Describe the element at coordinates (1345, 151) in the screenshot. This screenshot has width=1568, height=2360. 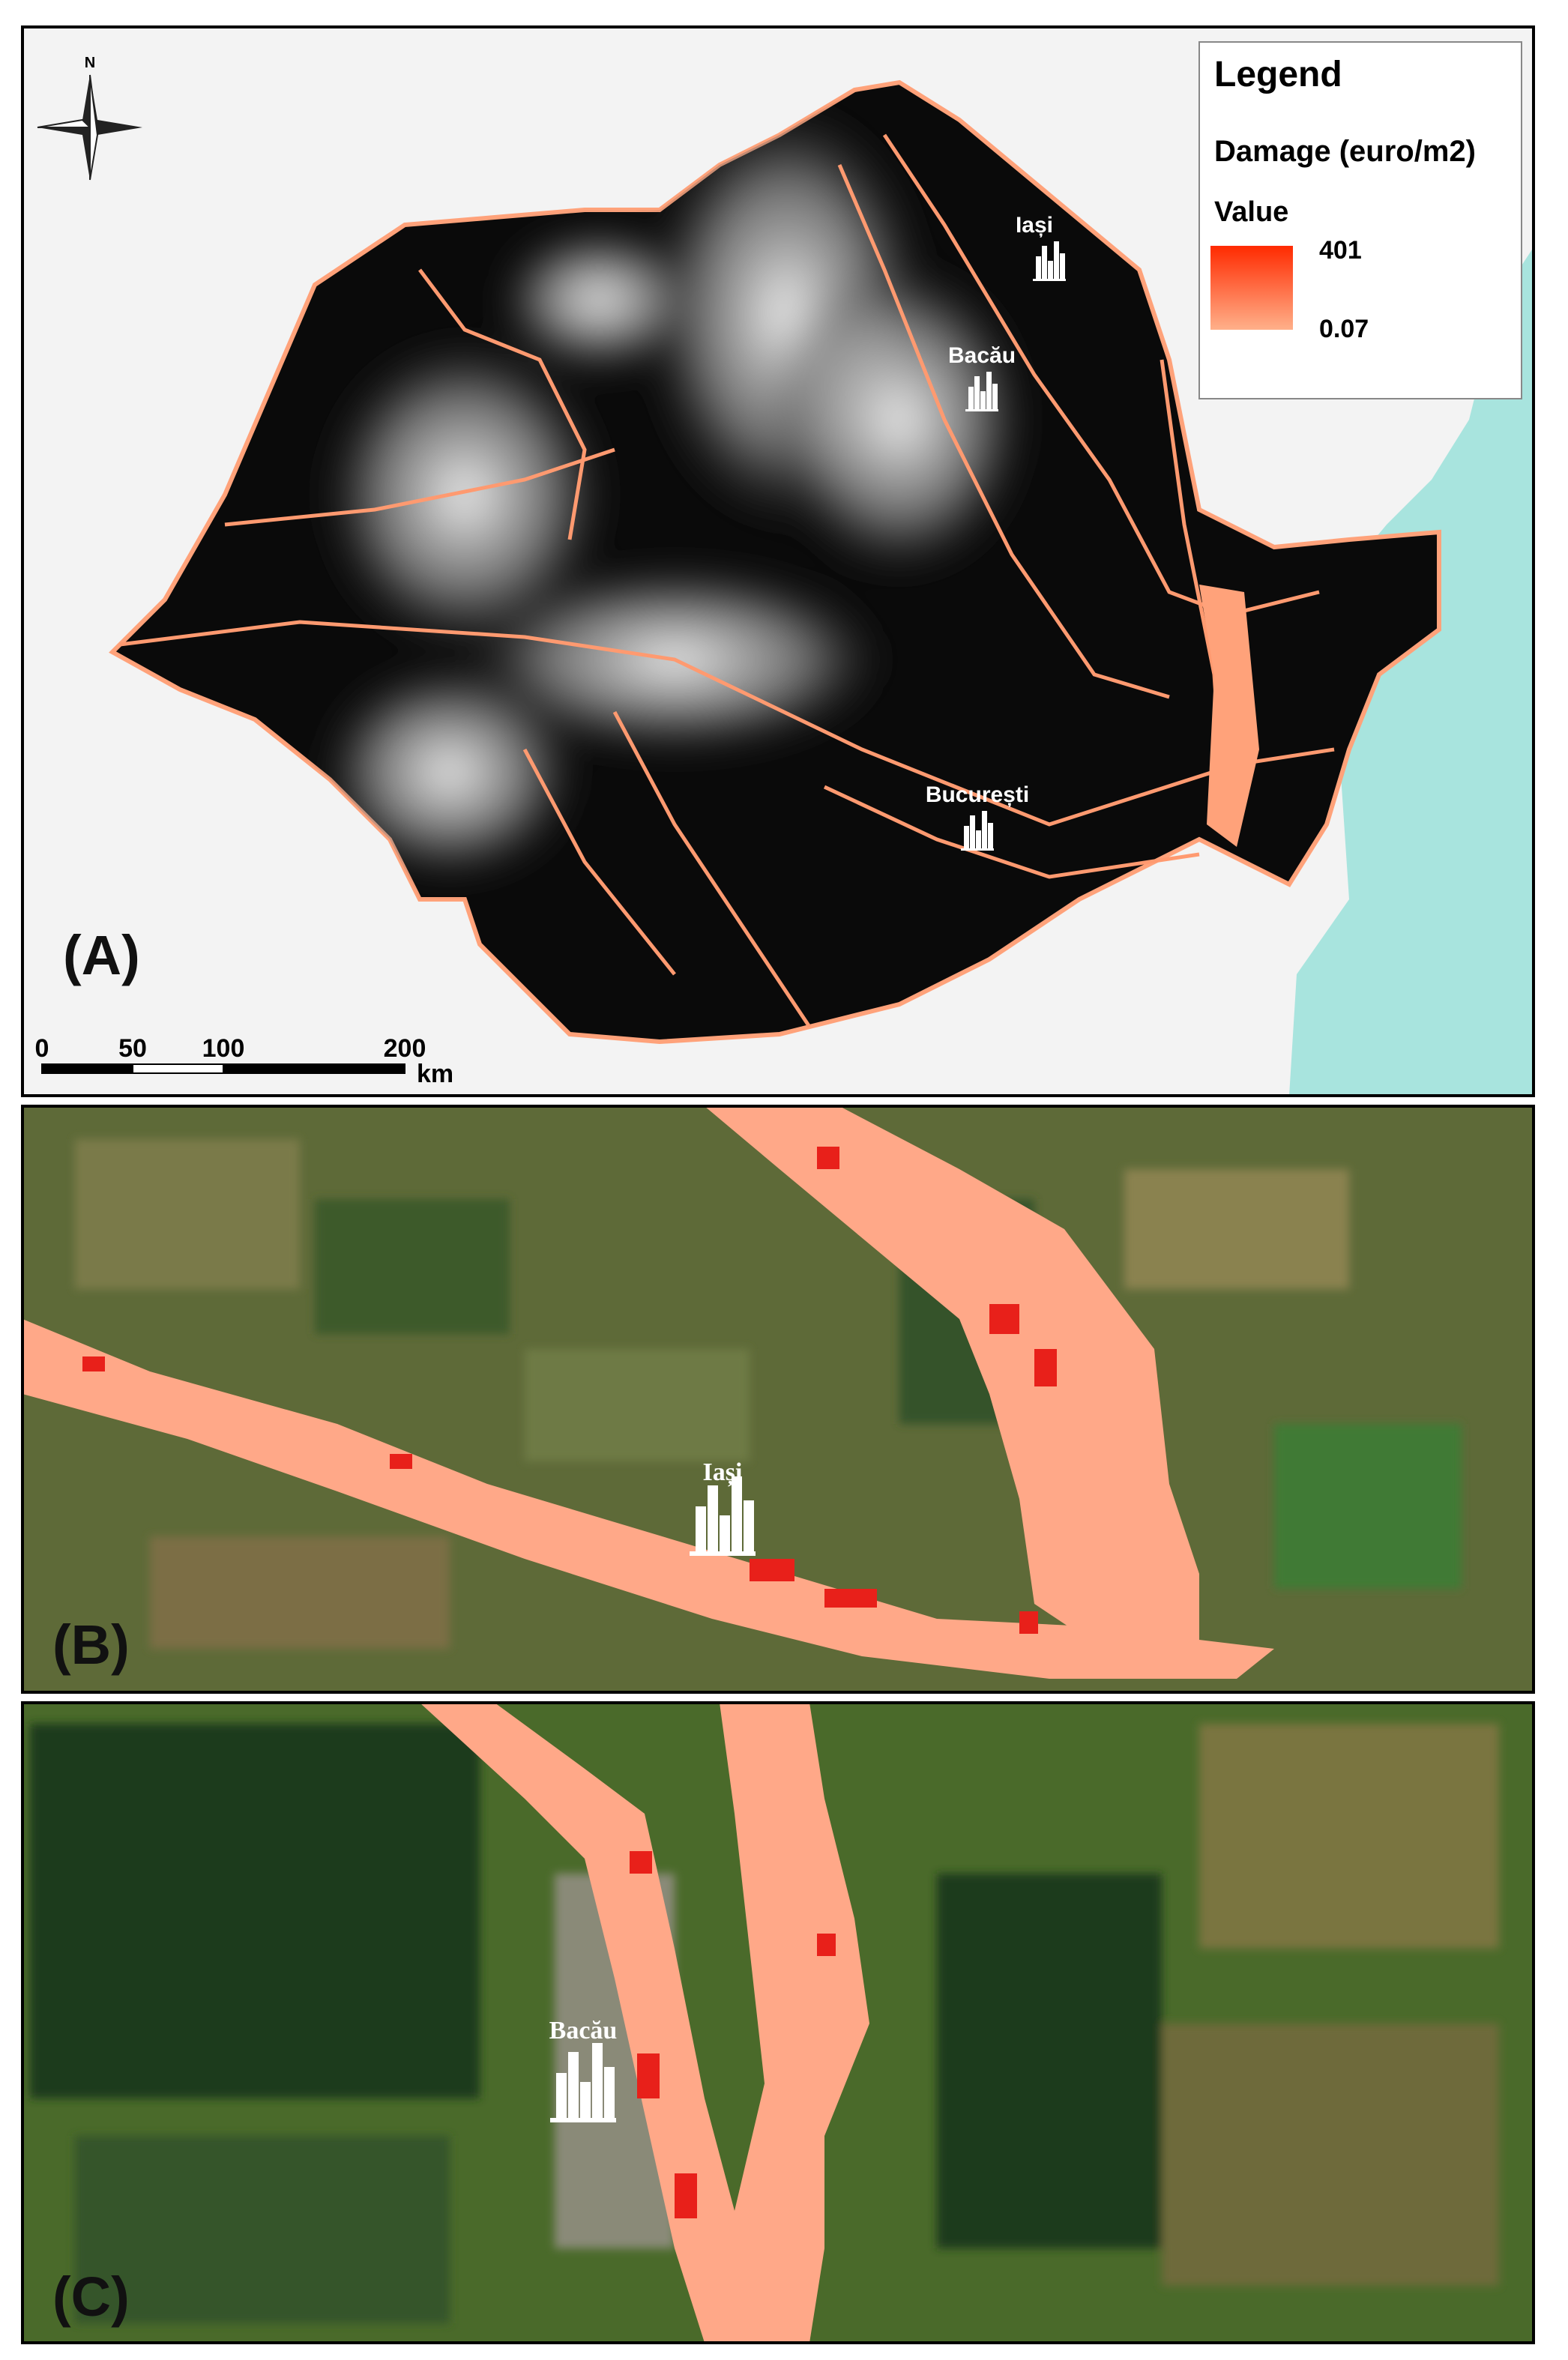
I see `legend-field: Damage (euro/m2)` at that location.